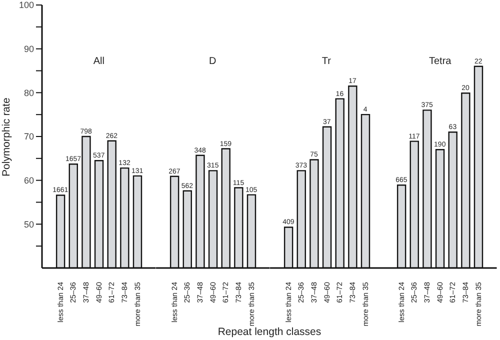  What do you see at coordinates (326, 61) in the screenshot?
I see `text: Tr` at bounding box center [326, 61].